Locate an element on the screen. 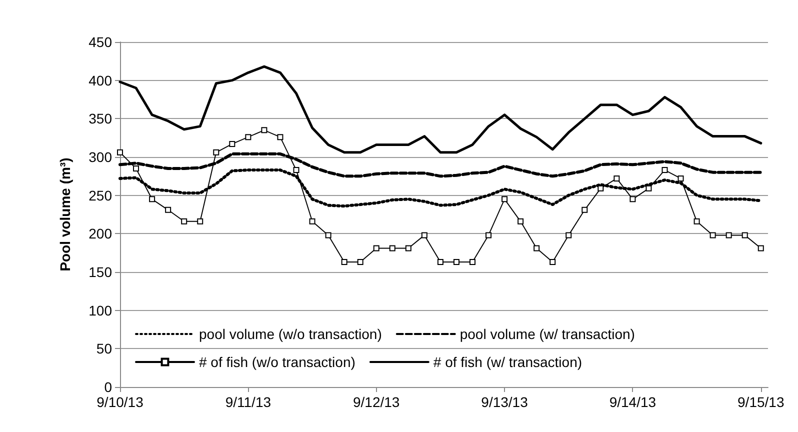 The height and width of the screenshot is (432, 798). x-tick-label: 9/12/13 is located at coordinates (376, 402).